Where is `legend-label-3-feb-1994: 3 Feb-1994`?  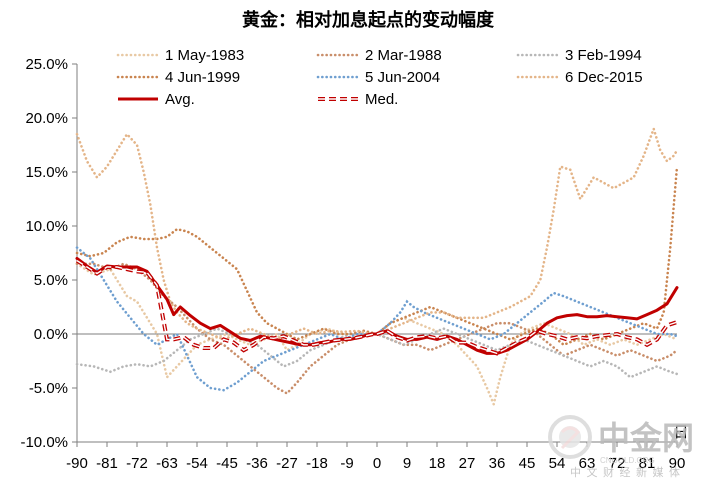 legend-label-3-feb-1994: 3 Feb-1994 is located at coordinates (603, 55).